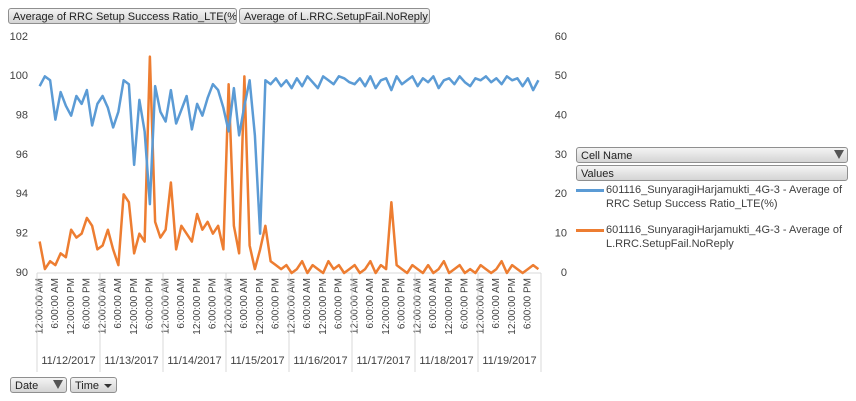 The width and height of the screenshot is (856, 401). What do you see at coordinates (561, 76) in the screenshot?
I see `y2-tick-label: 50` at bounding box center [561, 76].